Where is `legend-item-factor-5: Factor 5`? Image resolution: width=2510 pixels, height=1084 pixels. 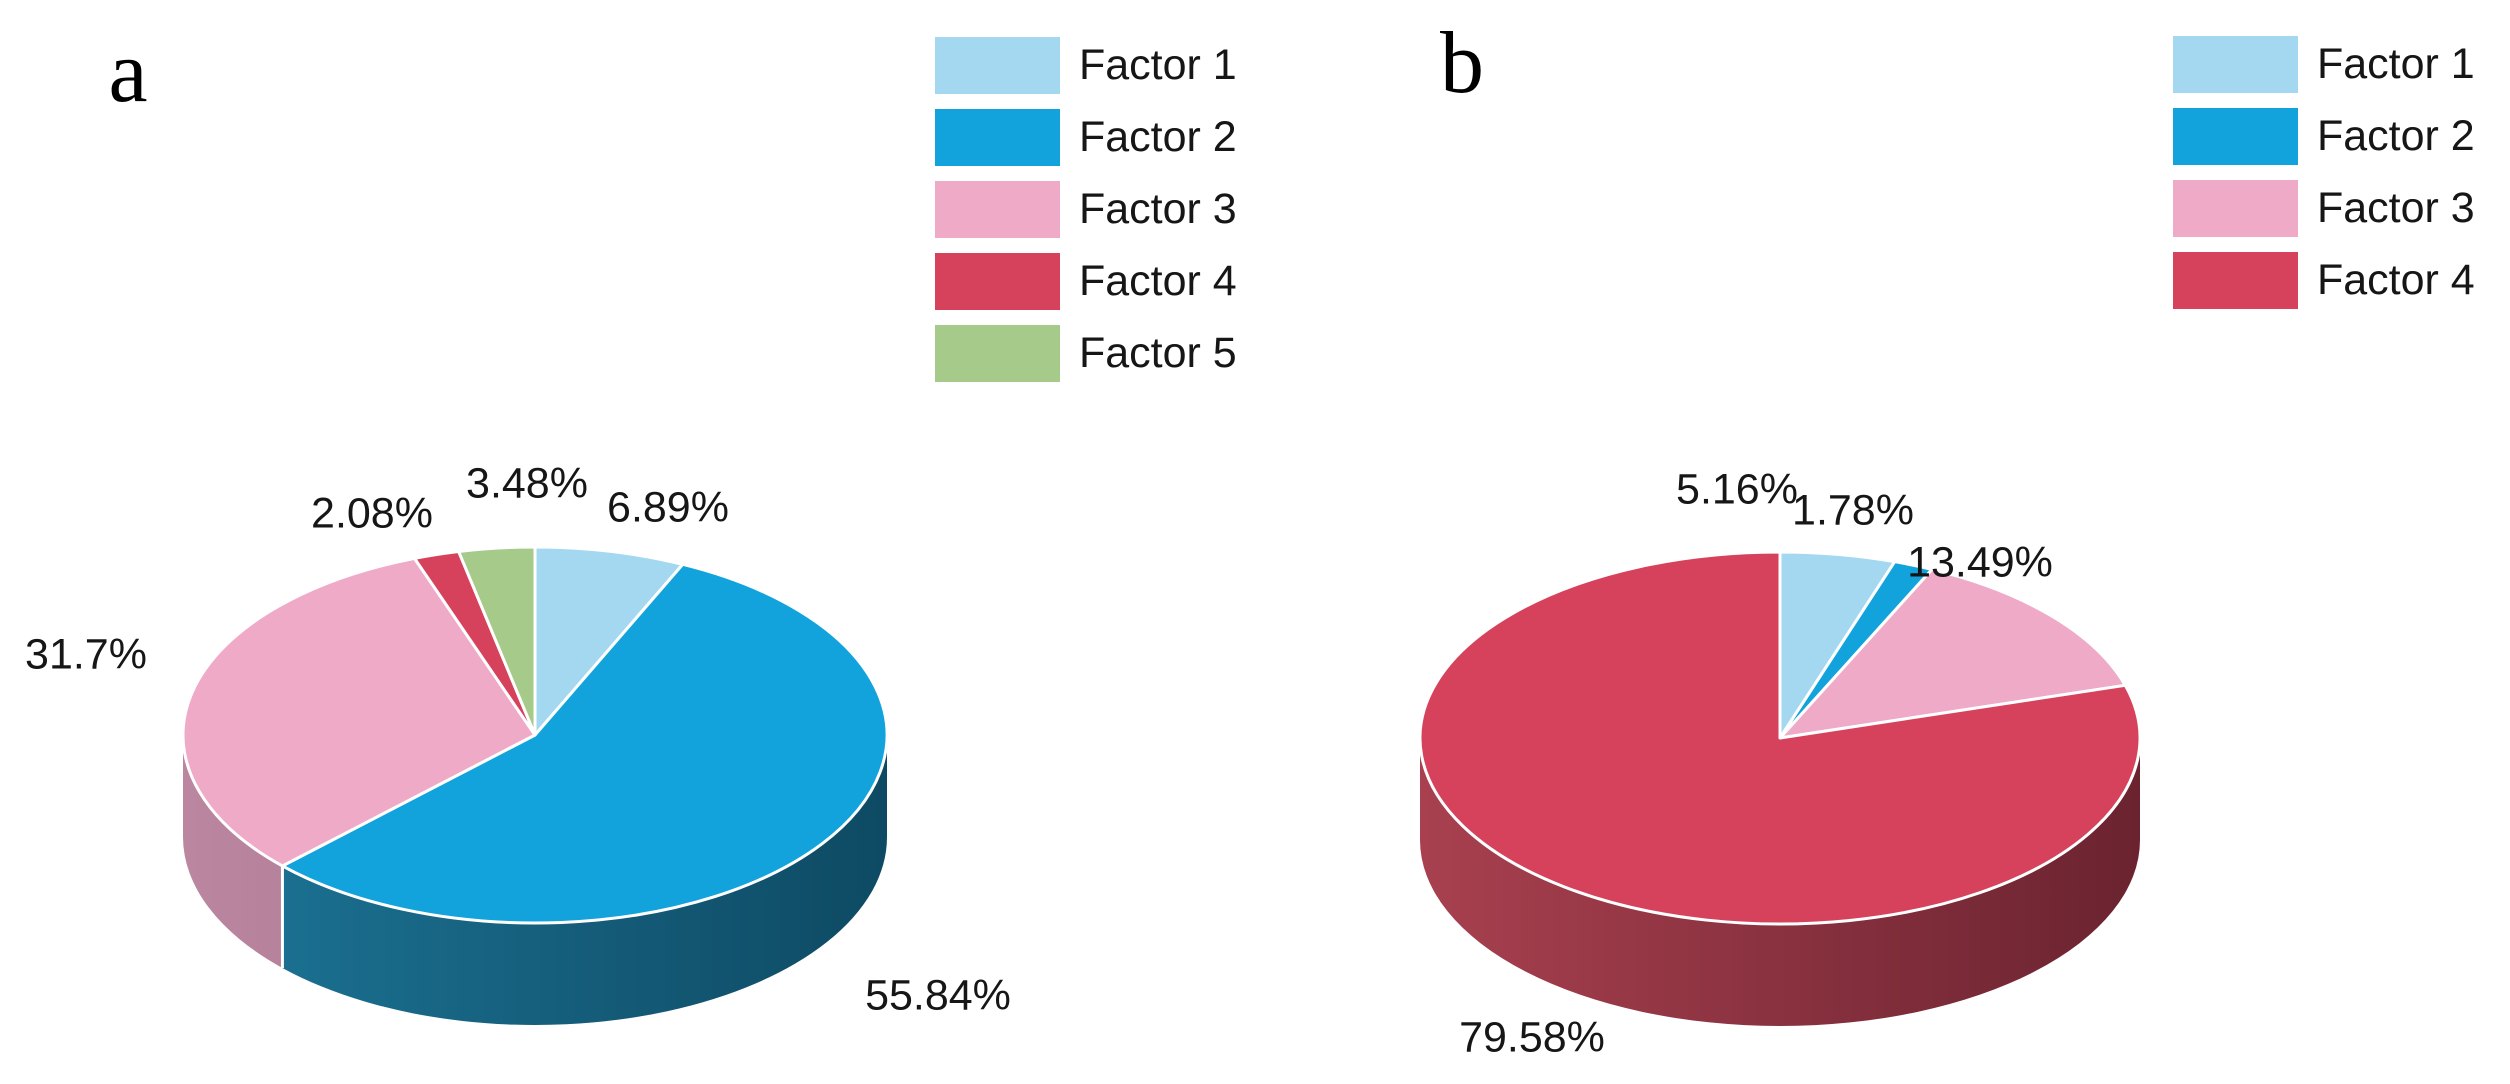 legend-item-factor-5: Factor 5 is located at coordinates (1086, 353).